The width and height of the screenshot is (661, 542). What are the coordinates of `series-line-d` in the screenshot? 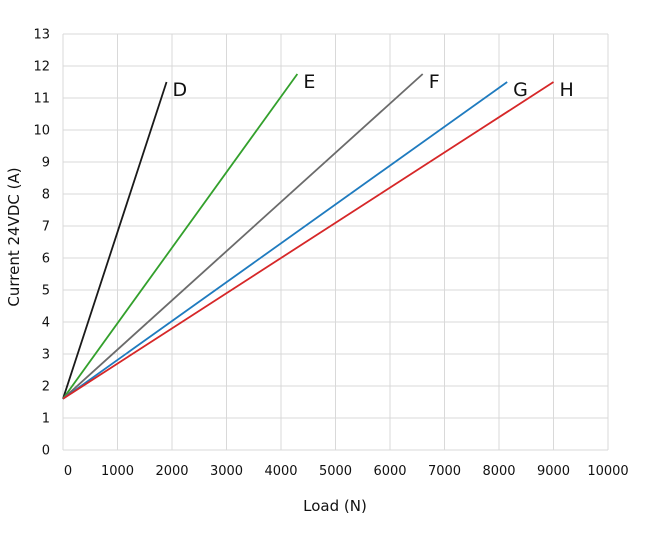 It's located at (115, 240).